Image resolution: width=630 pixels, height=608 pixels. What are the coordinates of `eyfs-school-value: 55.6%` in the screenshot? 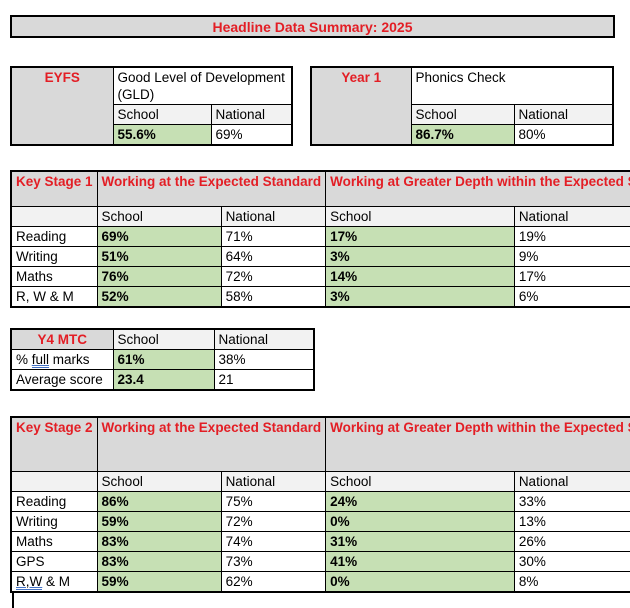 It's located at (162, 135).